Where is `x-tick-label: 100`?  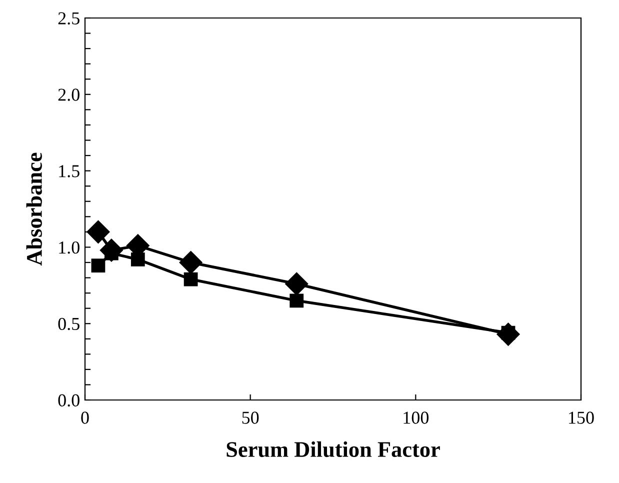 x-tick-label: 100 is located at coordinates (416, 418).